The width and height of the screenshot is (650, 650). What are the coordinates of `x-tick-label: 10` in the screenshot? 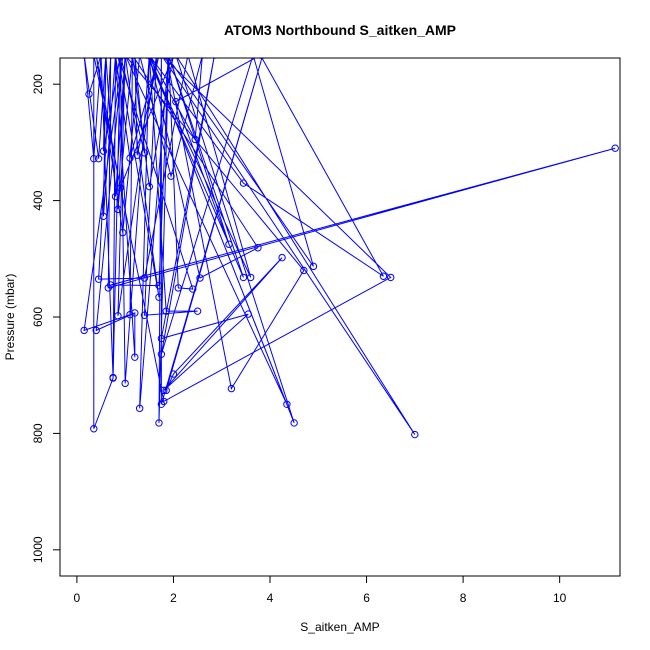 It's located at (560, 598).